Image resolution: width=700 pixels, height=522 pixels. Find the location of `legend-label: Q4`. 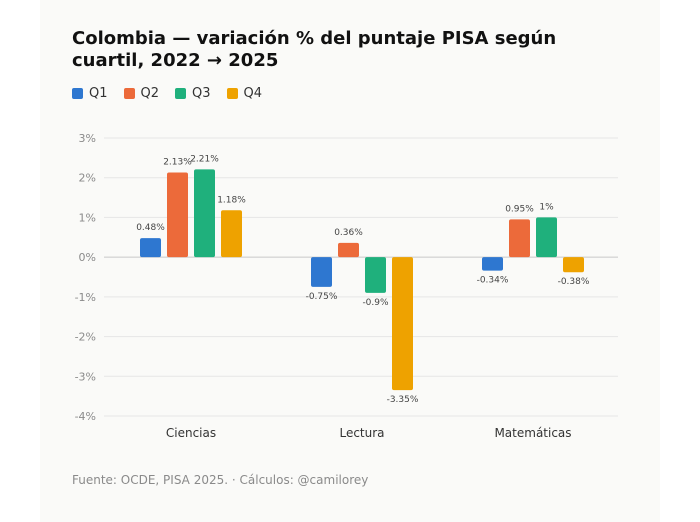

legend-label: Q4 is located at coordinates (253, 93).